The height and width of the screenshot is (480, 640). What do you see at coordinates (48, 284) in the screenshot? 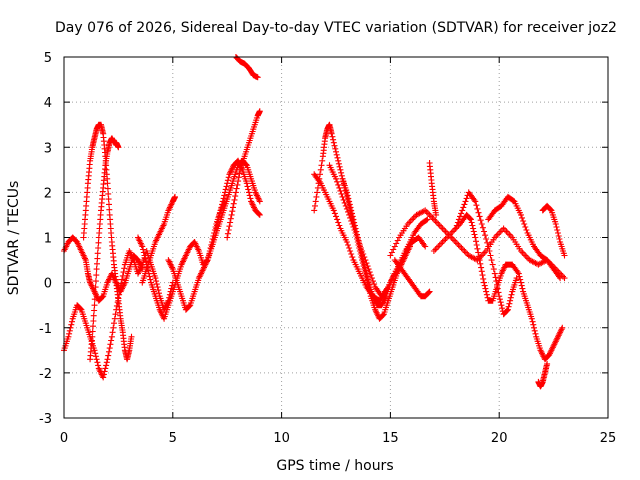
I see `y-tick-label: 0` at bounding box center [48, 284].